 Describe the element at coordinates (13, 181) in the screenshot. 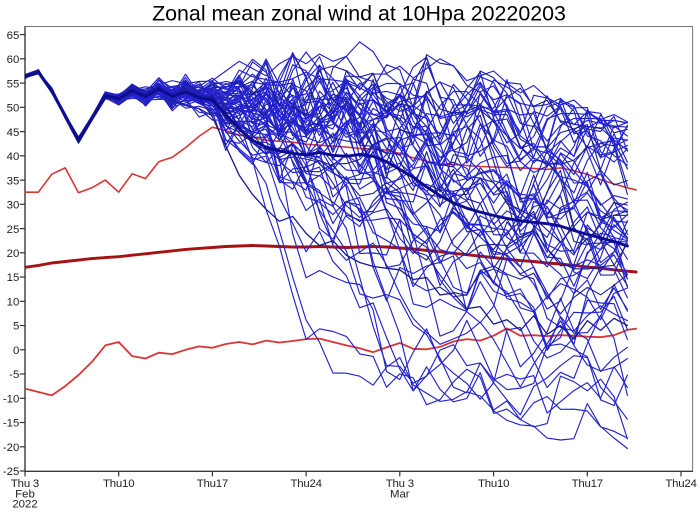

I see `svg-text: 35` at that location.